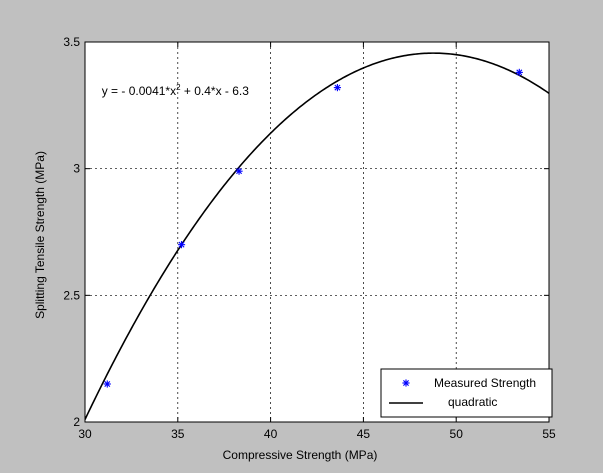 The height and width of the screenshot is (473, 603). Describe the element at coordinates (472, 402) in the screenshot. I see `legend-label-quadratic: quadratic` at that location.